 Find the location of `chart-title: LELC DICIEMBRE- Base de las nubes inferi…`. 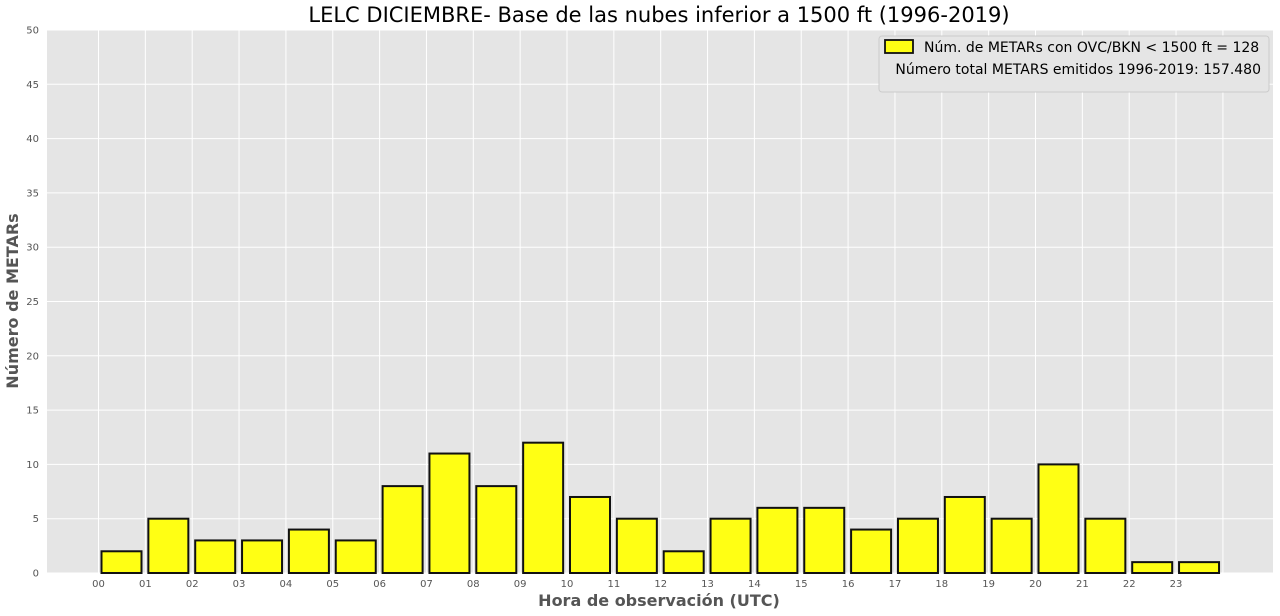

chart-title: LELC DICIEMBRE- Base de las nubes inferi… is located at coordinates (658, 15).